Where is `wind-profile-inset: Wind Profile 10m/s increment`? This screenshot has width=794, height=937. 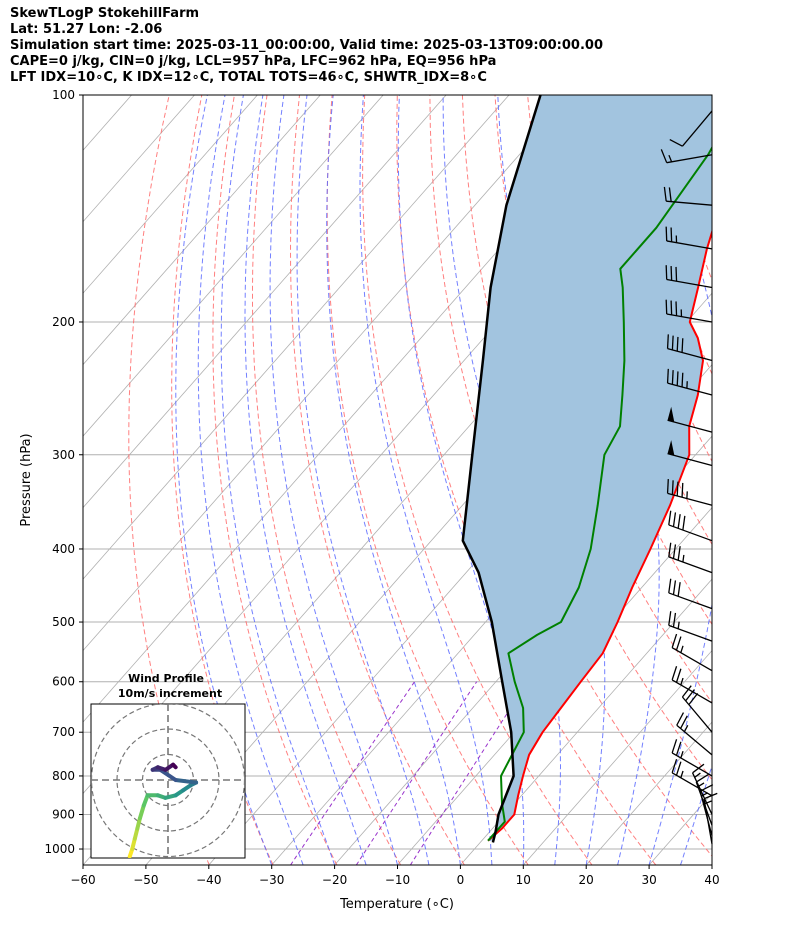
wind-profile-inset: Wind Profile 10m/s increment is located at coordinates (168, 765).